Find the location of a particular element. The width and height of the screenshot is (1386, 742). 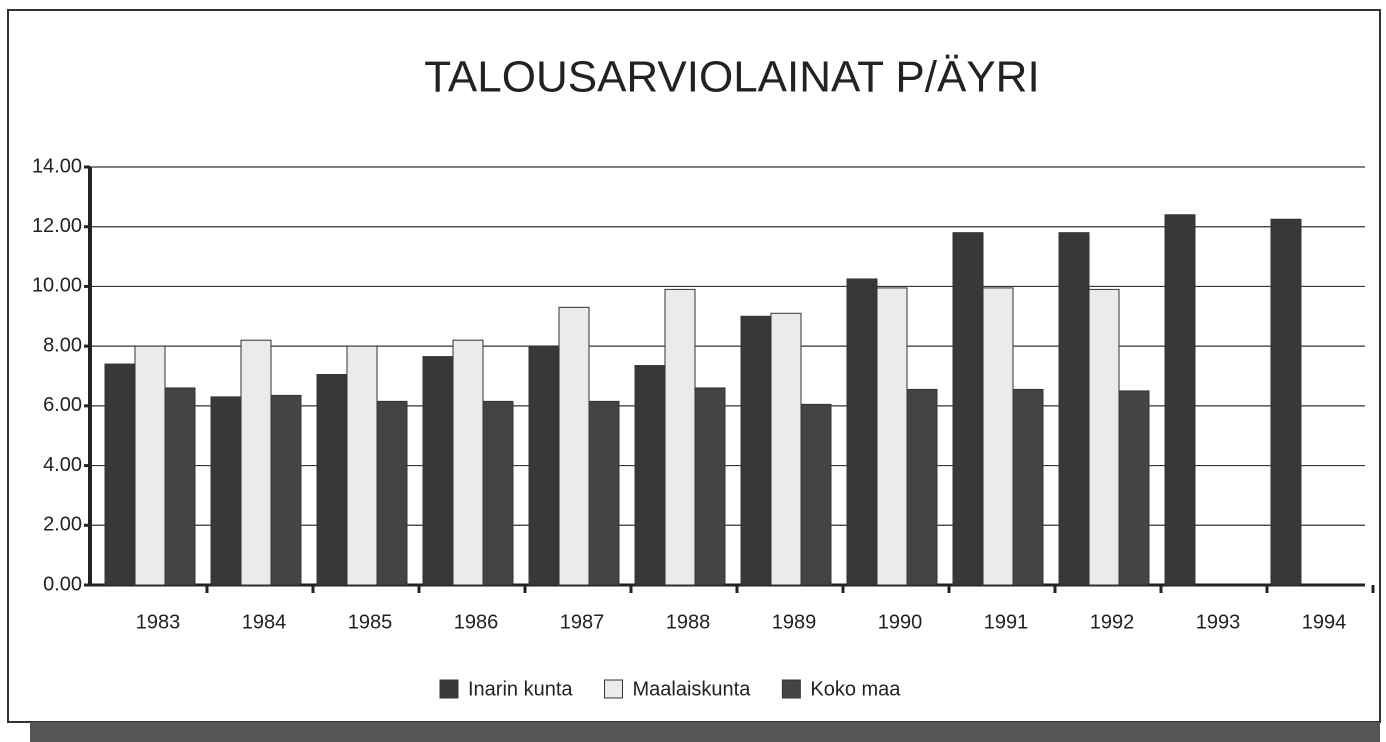

x-tick-label: 1983 is located at coordinates (158, 622).